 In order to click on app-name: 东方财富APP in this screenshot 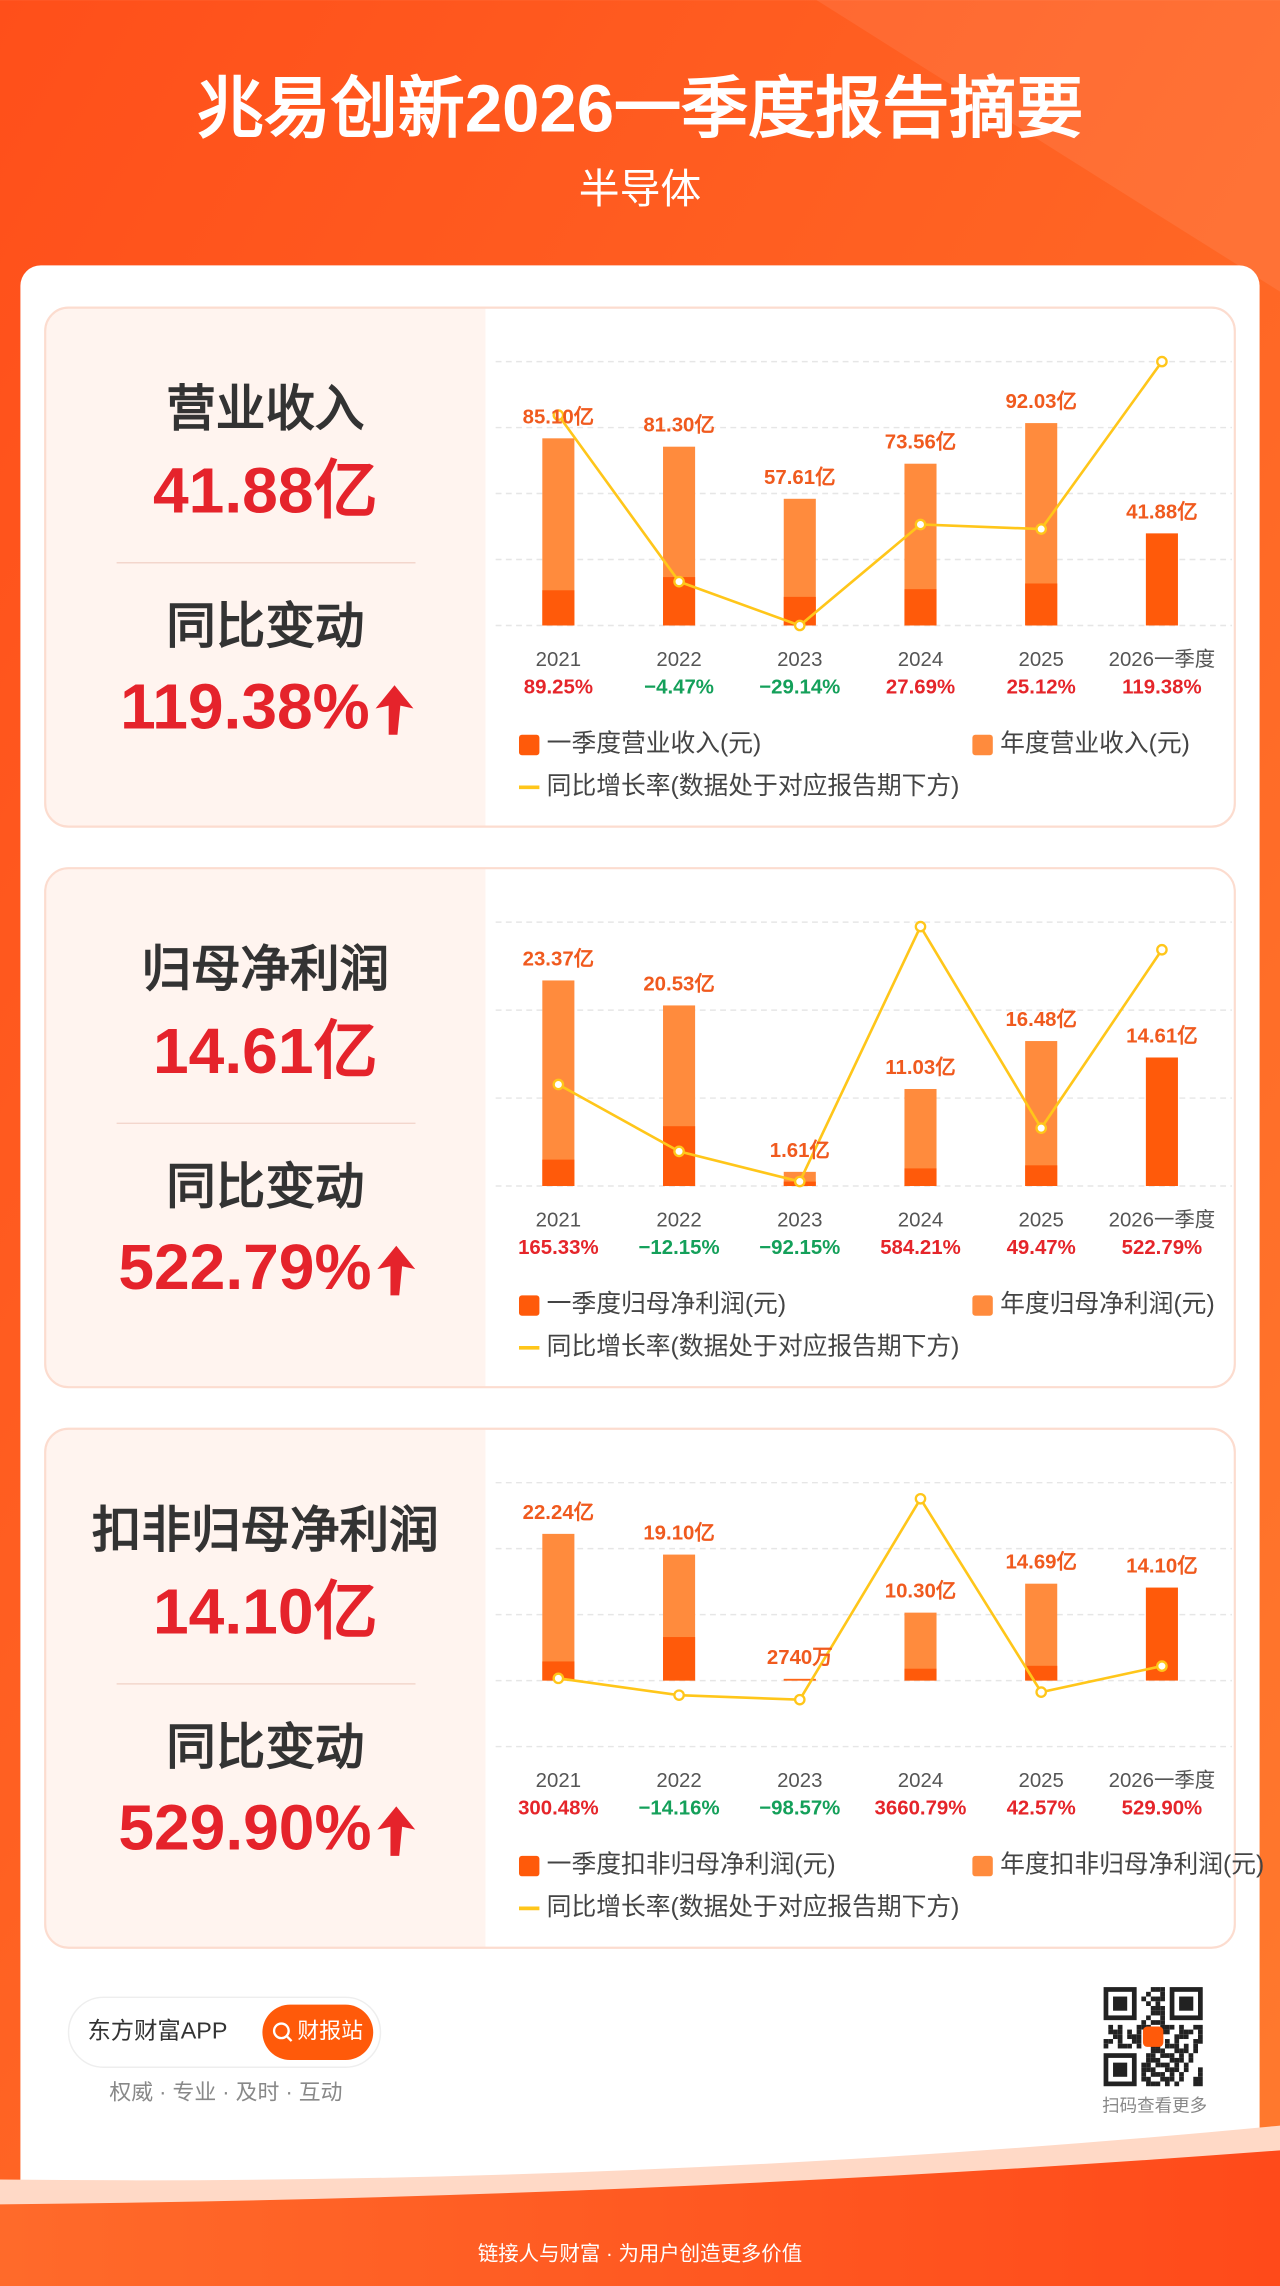, I will do `click(157, 2030)`.